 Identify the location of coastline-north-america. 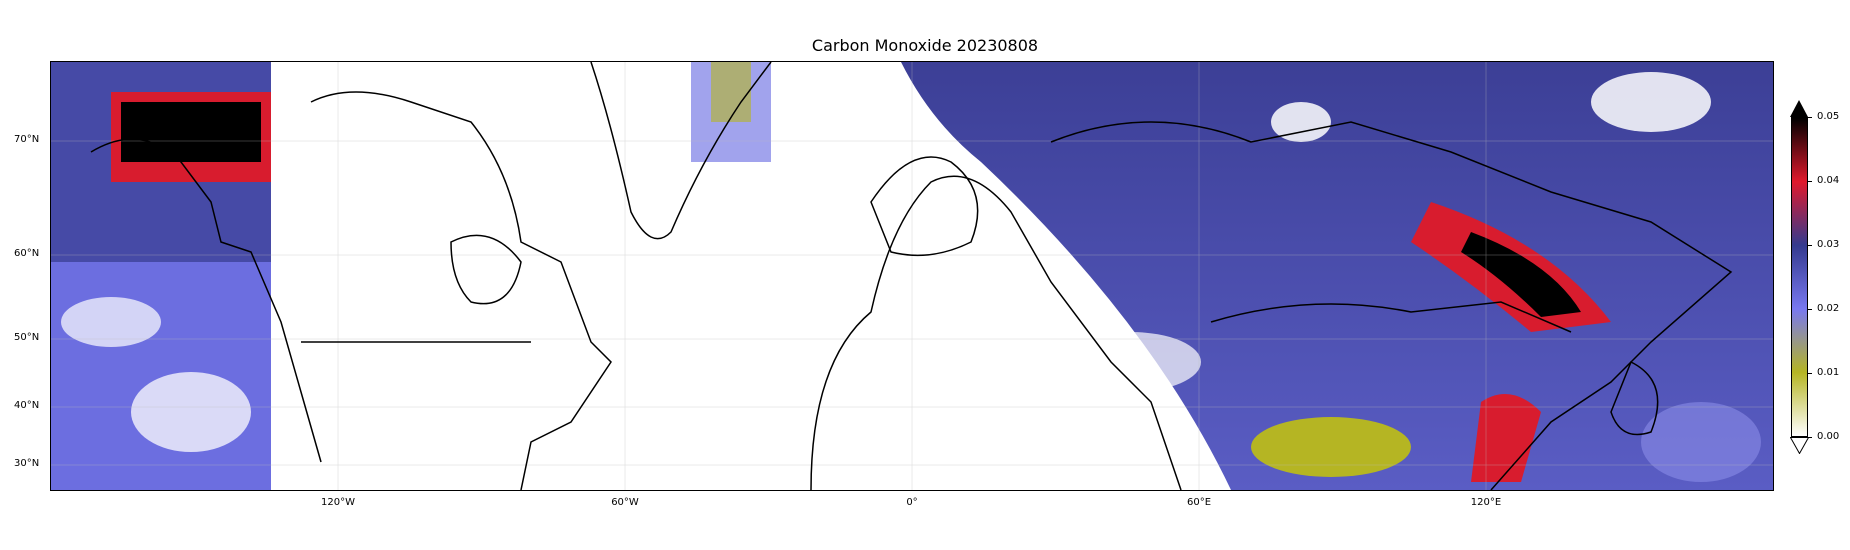
(461, 290).